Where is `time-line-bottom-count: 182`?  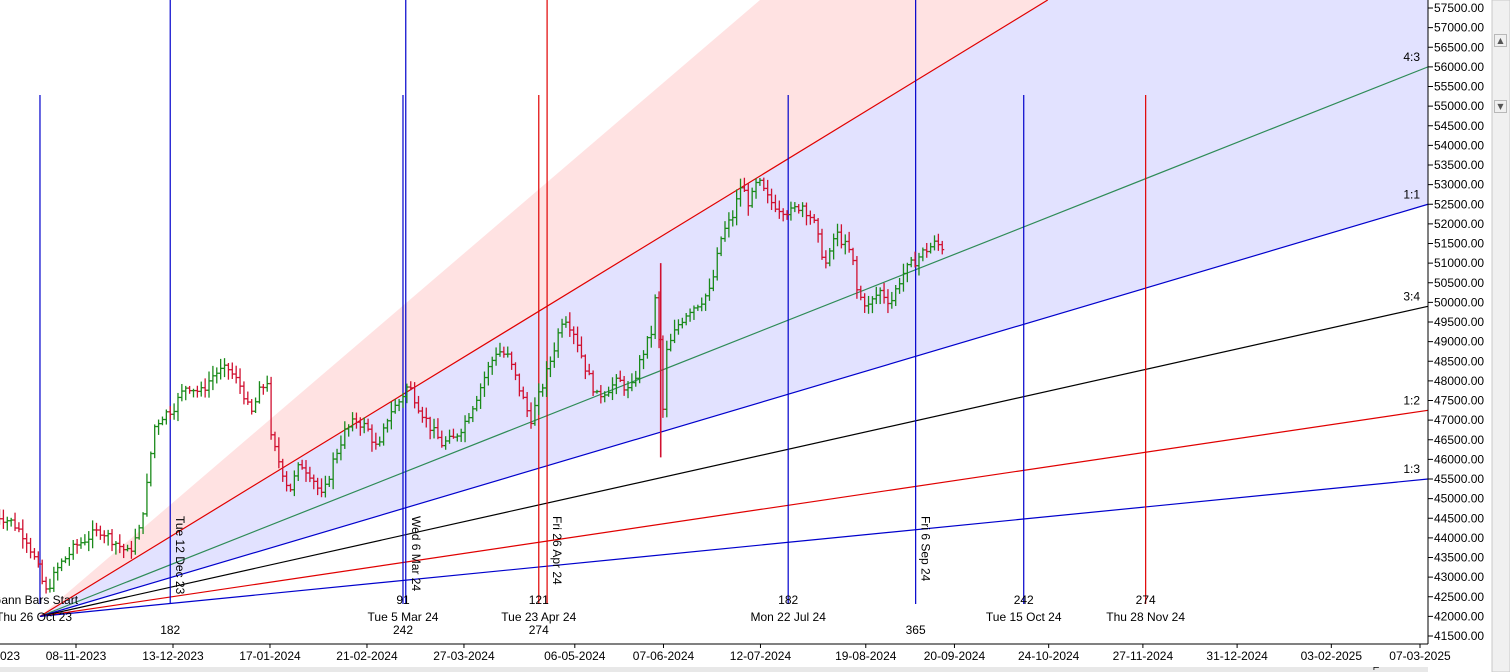 time-line-bottom-count: 182 is located at coordinates (170, 630).